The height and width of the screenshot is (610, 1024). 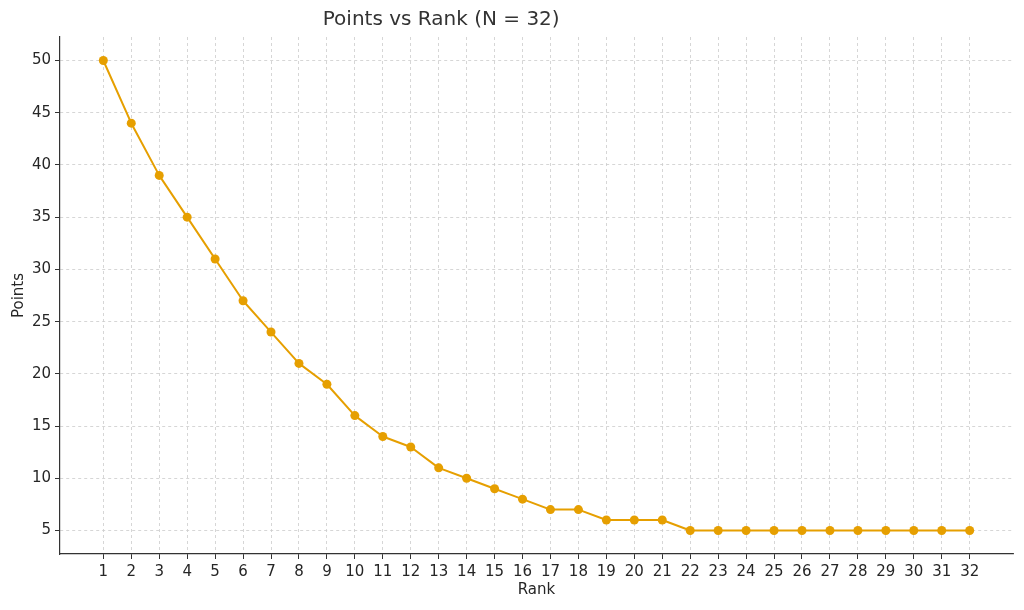 What do you see at coordinates (634, 570) in the screenshot?
I see `x-tick-label: 20` at bounding box center [634, 570].